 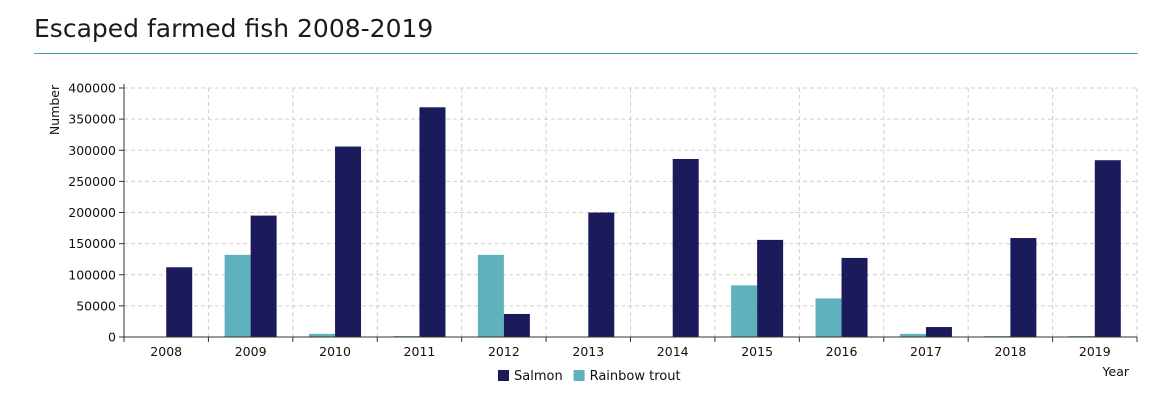 I want to click on x-tick-label: 2014, so click(x=673, y=351).